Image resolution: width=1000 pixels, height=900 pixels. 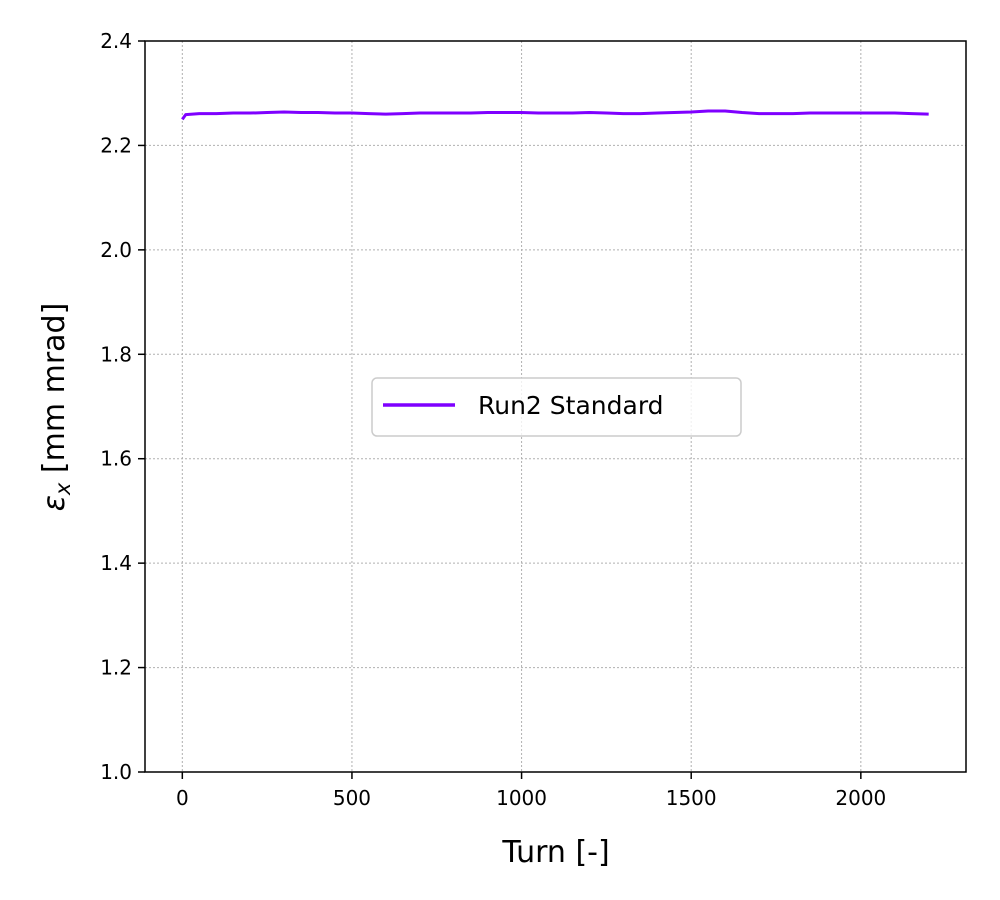 I want to click on y-tick-label: 2.0, so click(x=116, y=250).